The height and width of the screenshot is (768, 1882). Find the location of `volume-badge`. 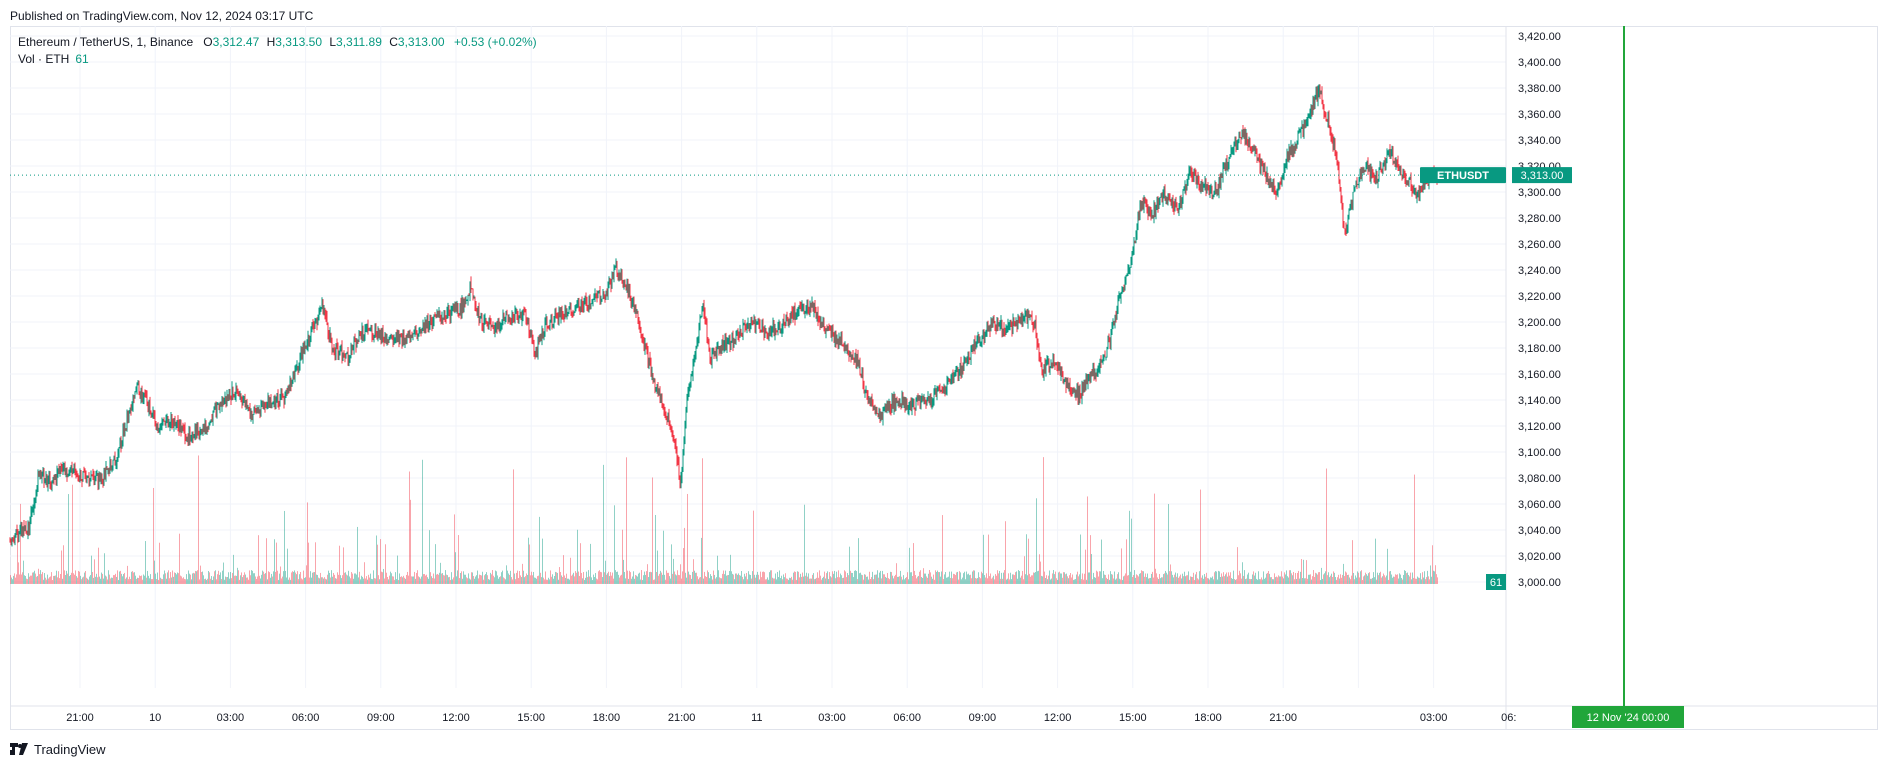

volume-badge is located at coordinates (1496, 582).